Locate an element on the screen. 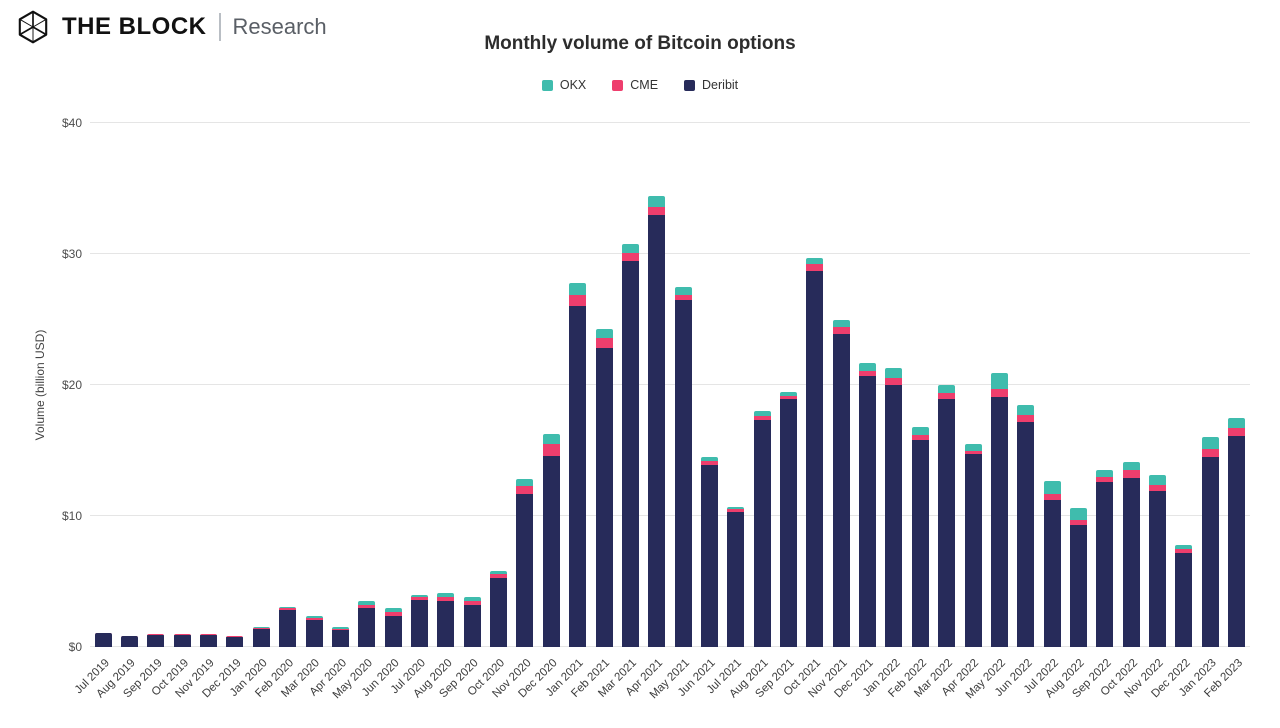 The height and width of the screenshot is (728, 1280). bar-jul-2020 is located at coordinates (419, 620).